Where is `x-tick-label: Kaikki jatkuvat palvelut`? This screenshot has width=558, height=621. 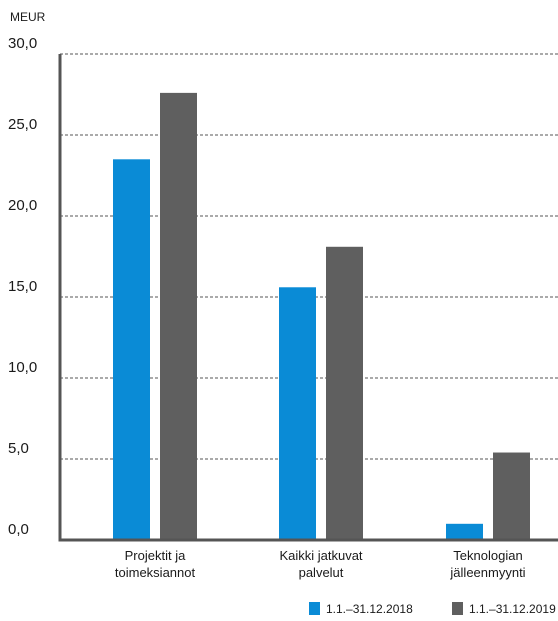
x-tick-label: Kaikki jatkuvat palvelut is located at coordinates (320, 564).